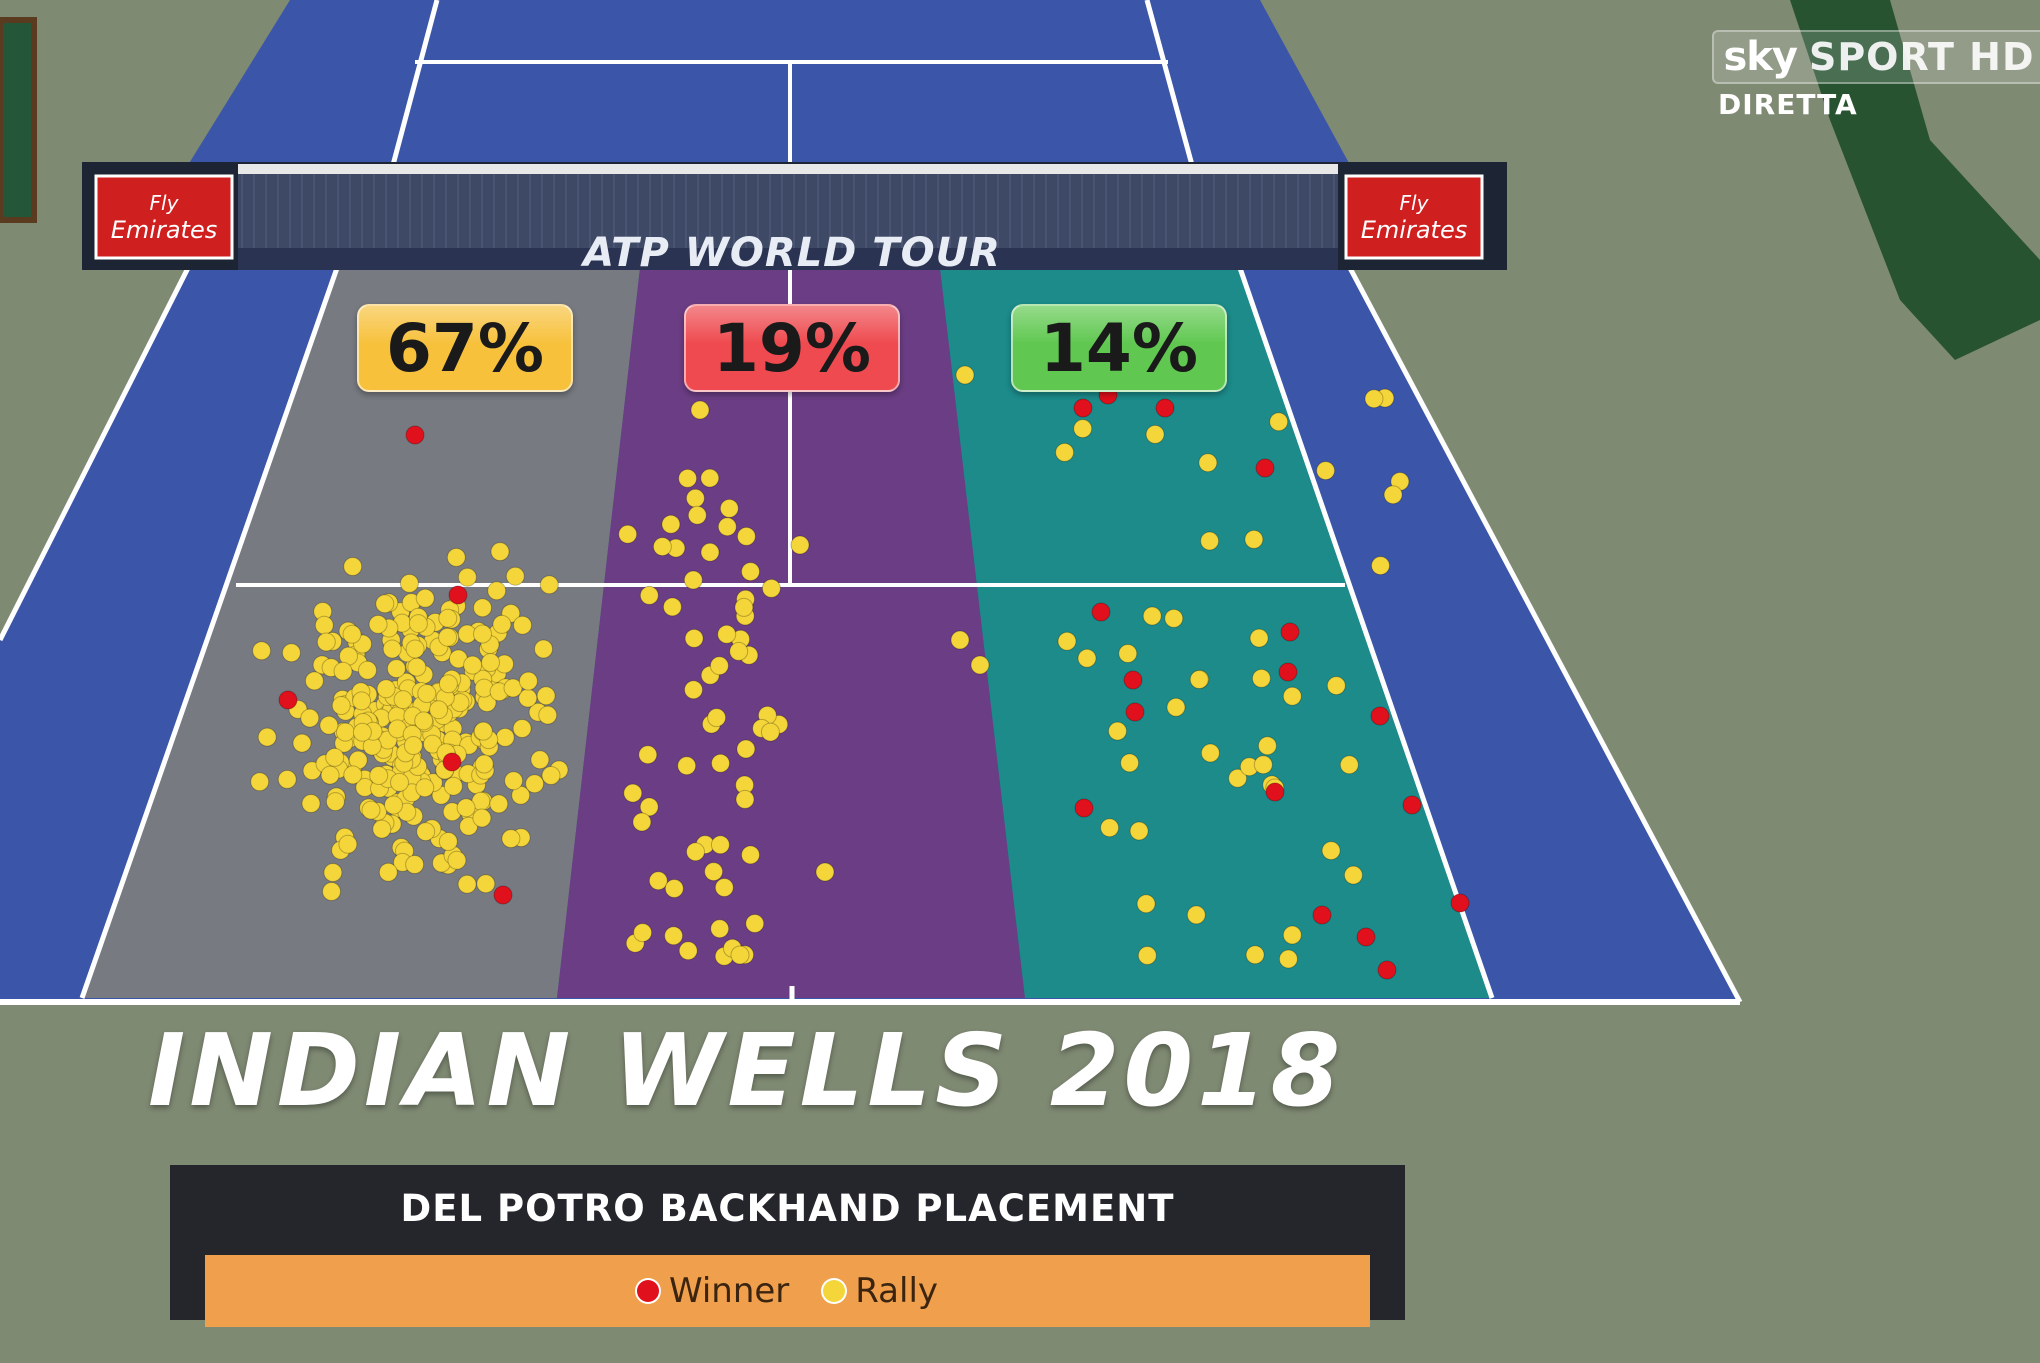 This screenshot has height=1363, width=2040. I want to click on sponsor-left, so click(164, 217).